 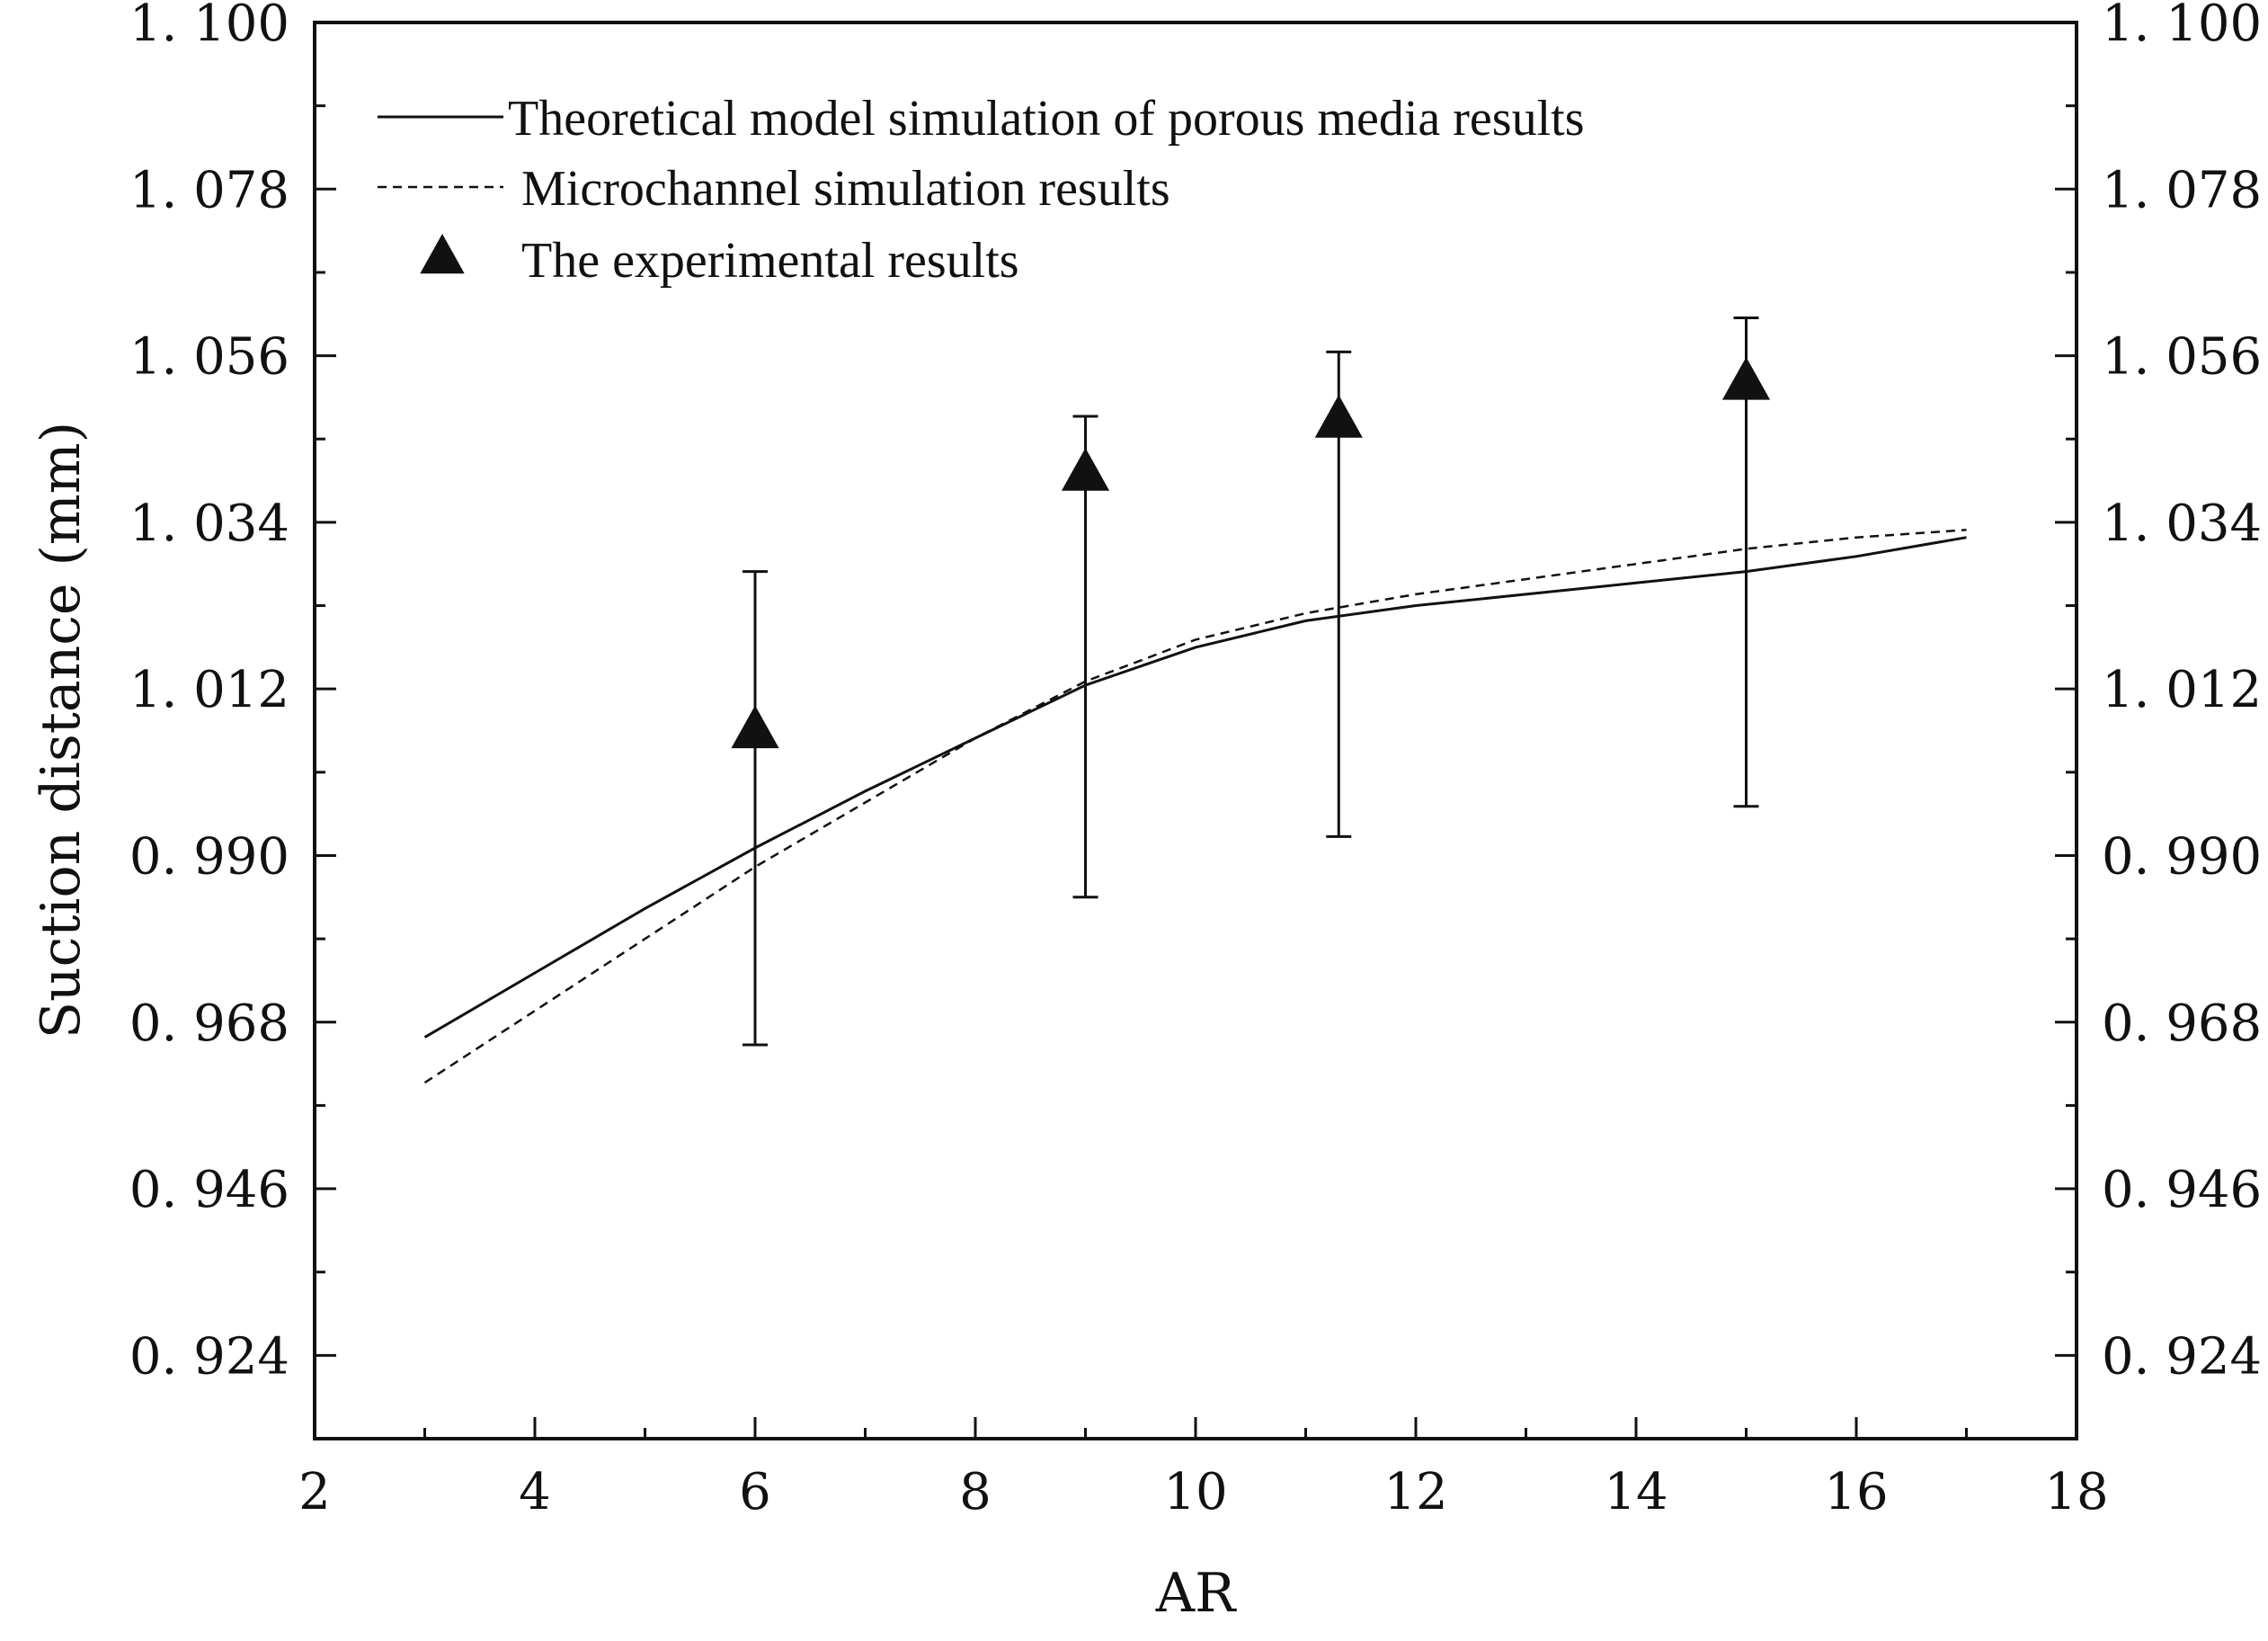 I want to click on y-tick-label-left: 0. 946, so click(x=209, y=1190).